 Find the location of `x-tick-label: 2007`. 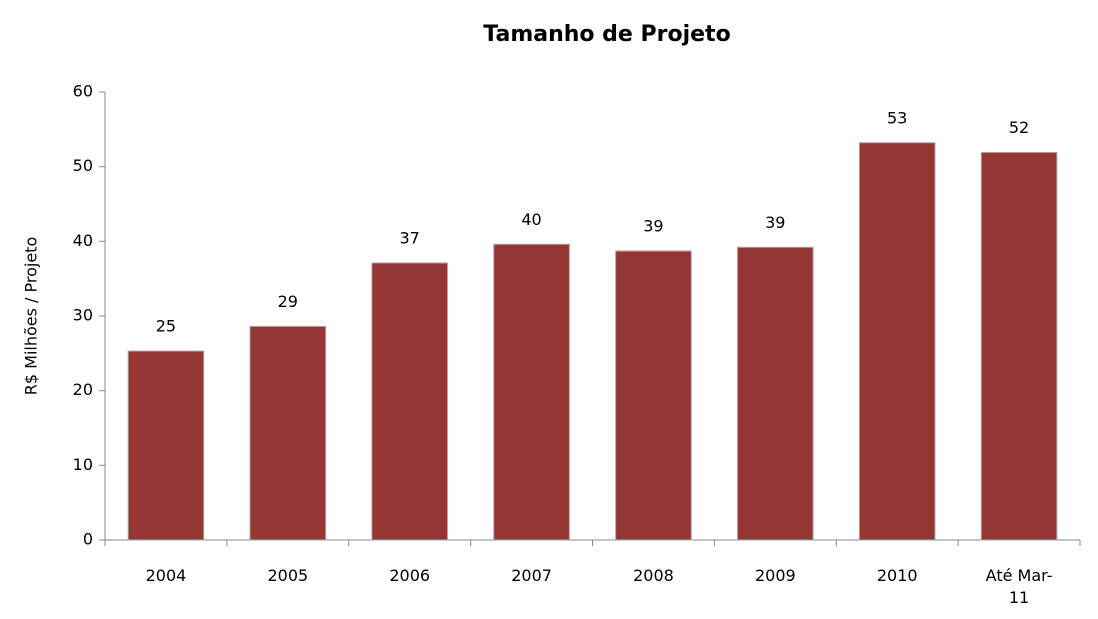

x-tick-label: 2007 is located at coordinates (531, 575).